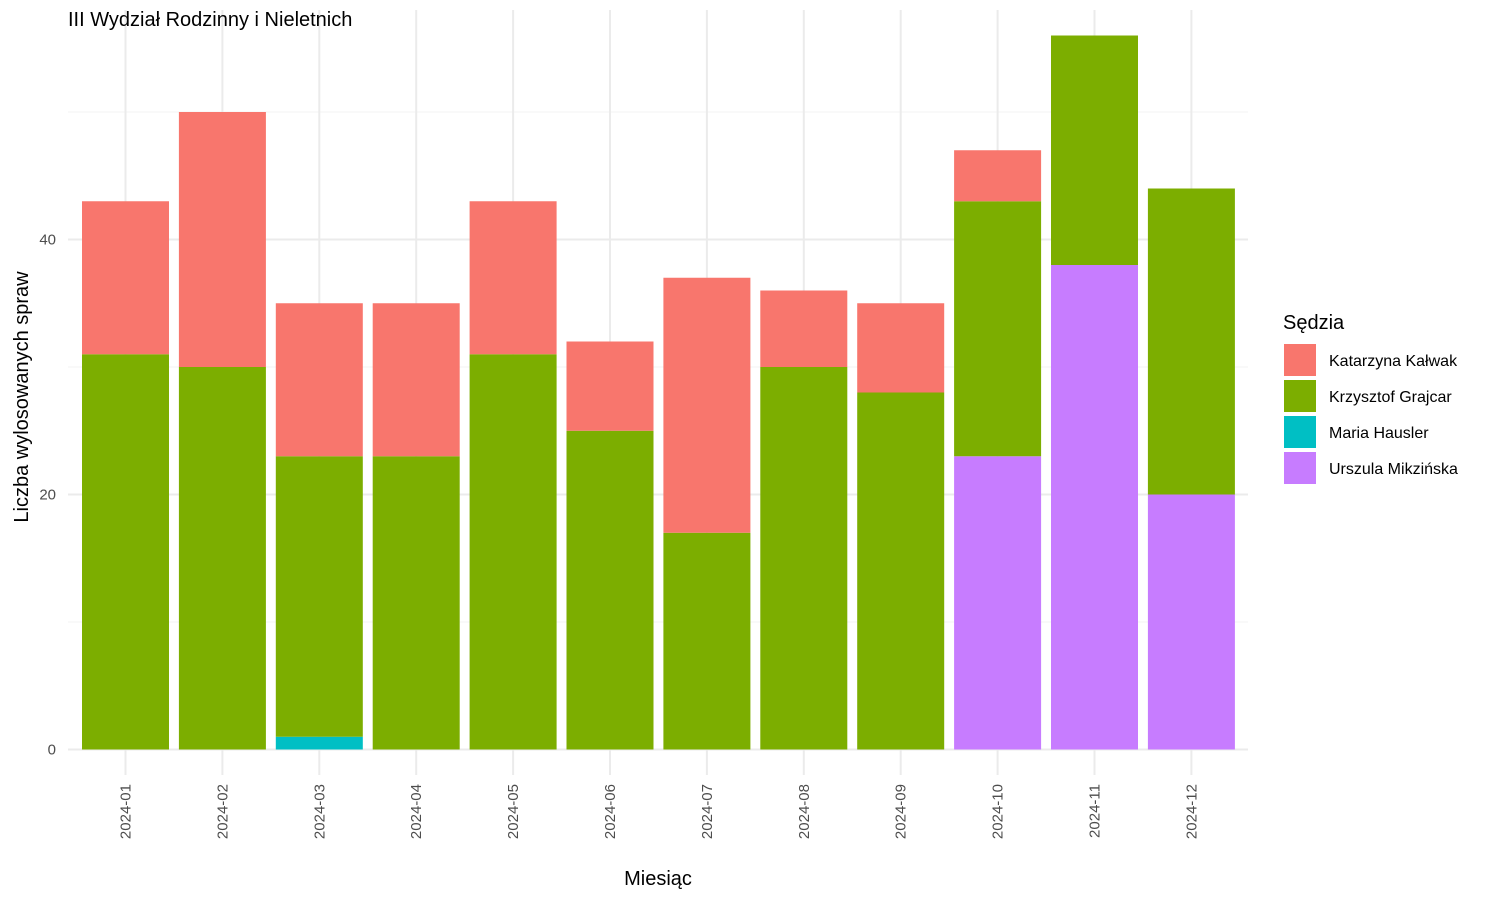 This screenshot has width=1500, height=900. What do you see at coordinates (707, 811) in the screenshot?
I see `x-tick-label: 2024-07` at bounding box center [707, 811].